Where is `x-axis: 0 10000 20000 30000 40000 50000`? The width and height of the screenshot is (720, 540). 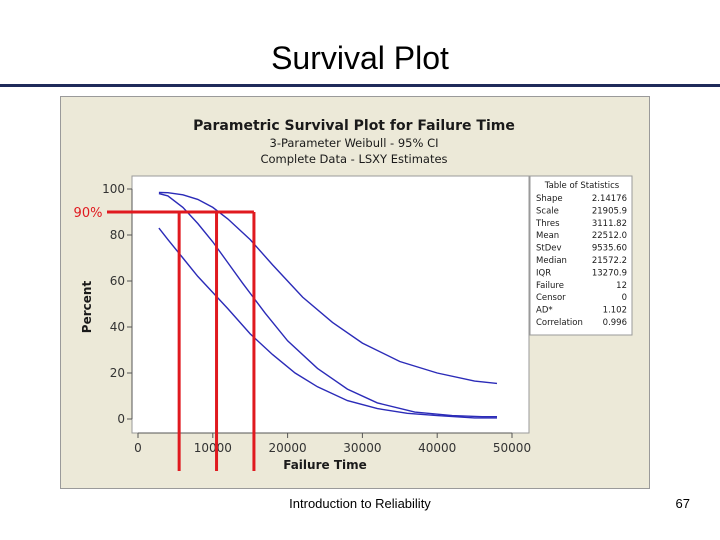 x-axis: 0 10000 20000 30000 40000 50000 is located at coordinates (332, 443).